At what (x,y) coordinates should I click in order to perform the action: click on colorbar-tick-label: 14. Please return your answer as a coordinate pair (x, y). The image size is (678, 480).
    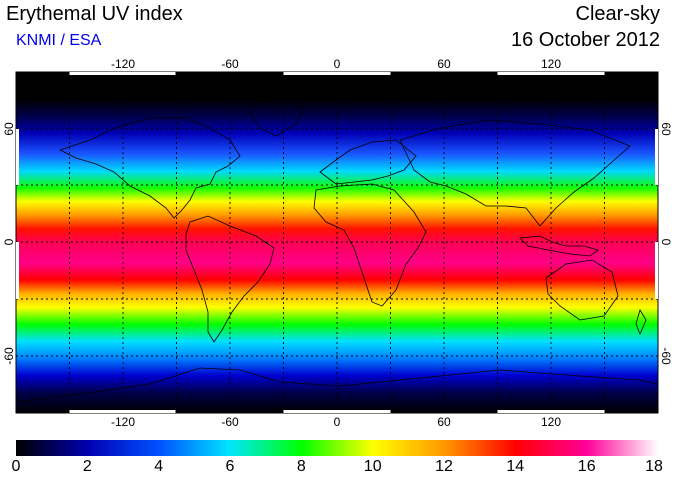
    Looking at the image, I should click on (515, 466).